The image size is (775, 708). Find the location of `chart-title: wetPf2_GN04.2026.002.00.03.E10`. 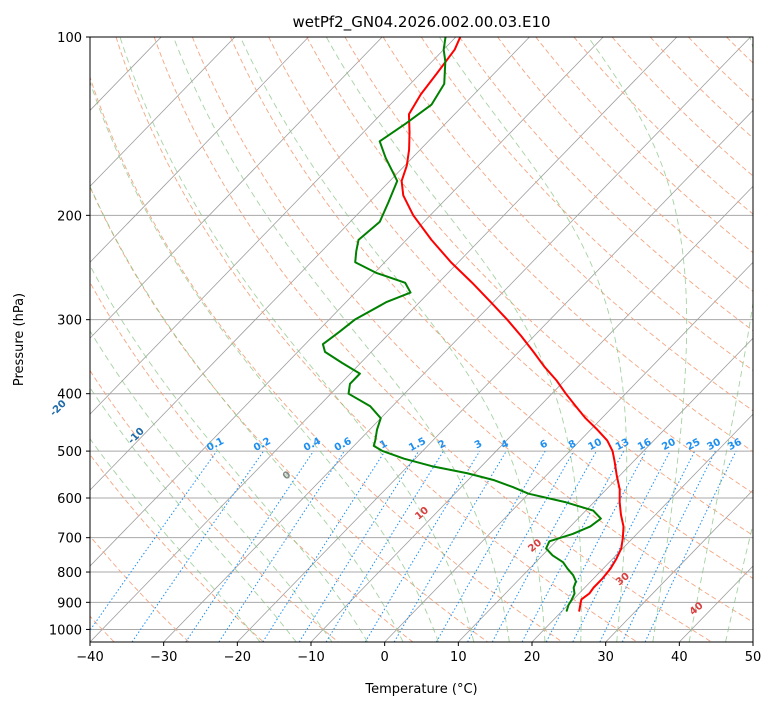

chart-title: wetPf2_GN04.2026.002.00.03.E10 is located at coordinates (421, 22).